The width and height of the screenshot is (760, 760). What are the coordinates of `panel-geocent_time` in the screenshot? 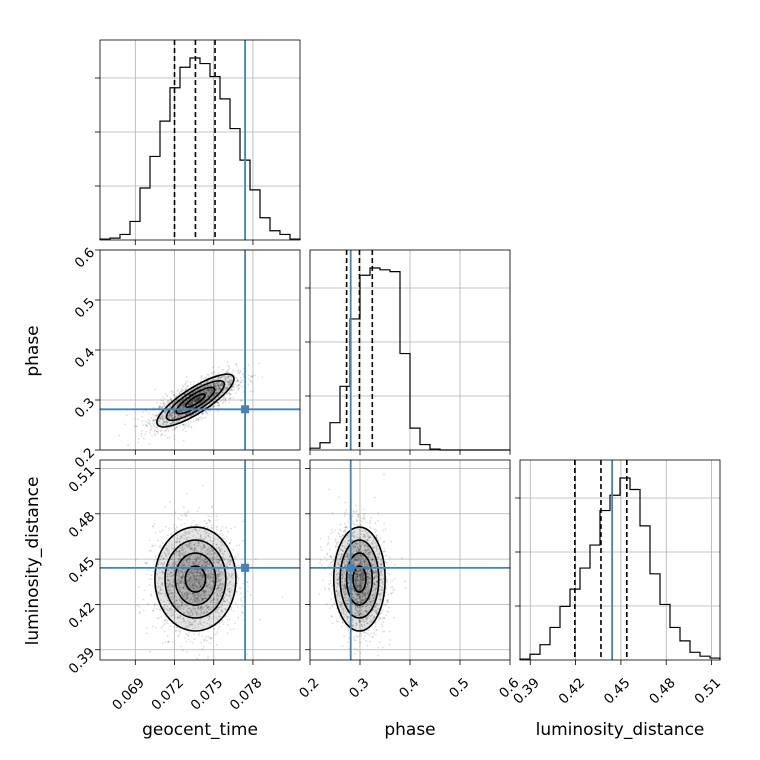 It's located at (198, 142).